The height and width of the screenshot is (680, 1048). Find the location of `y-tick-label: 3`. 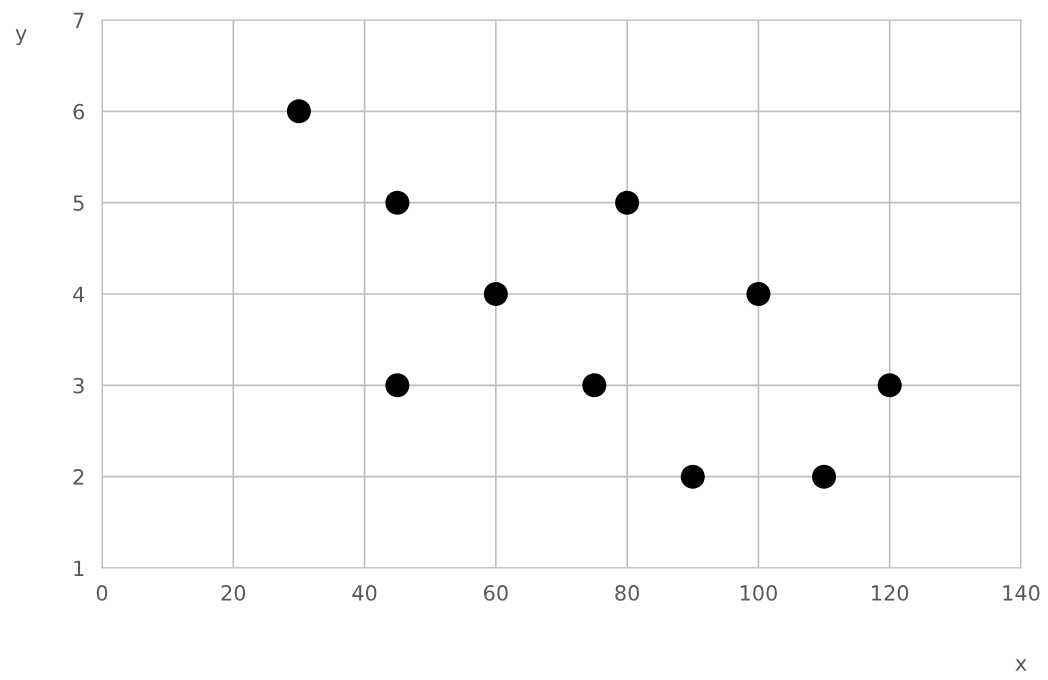

y-tick-label: 3 is located at coordinates (78, 385).